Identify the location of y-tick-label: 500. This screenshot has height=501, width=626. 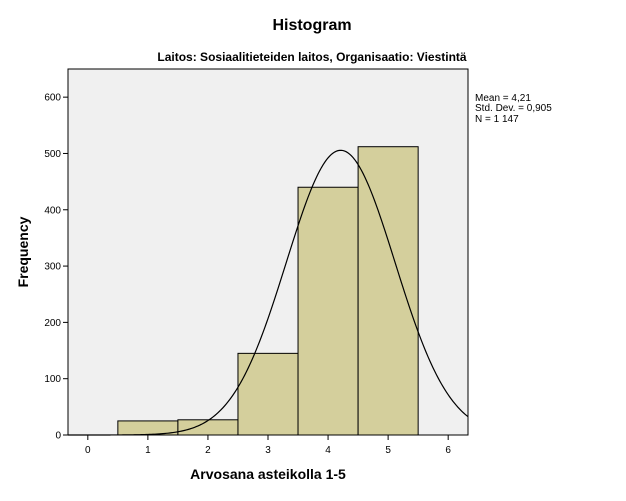
(52, 154).